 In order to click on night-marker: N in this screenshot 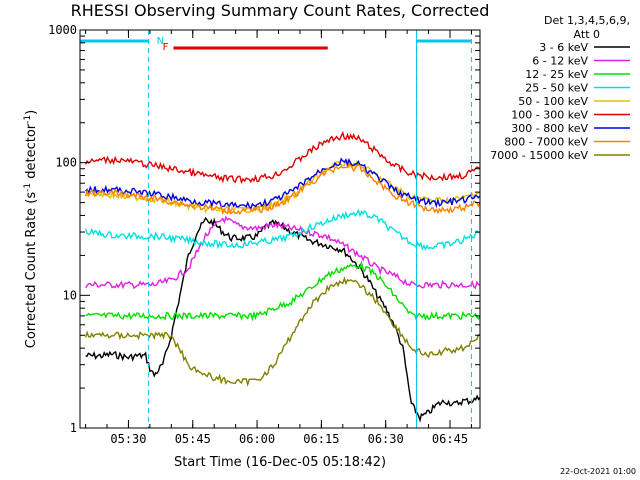, I will do `click(160, 41)`.